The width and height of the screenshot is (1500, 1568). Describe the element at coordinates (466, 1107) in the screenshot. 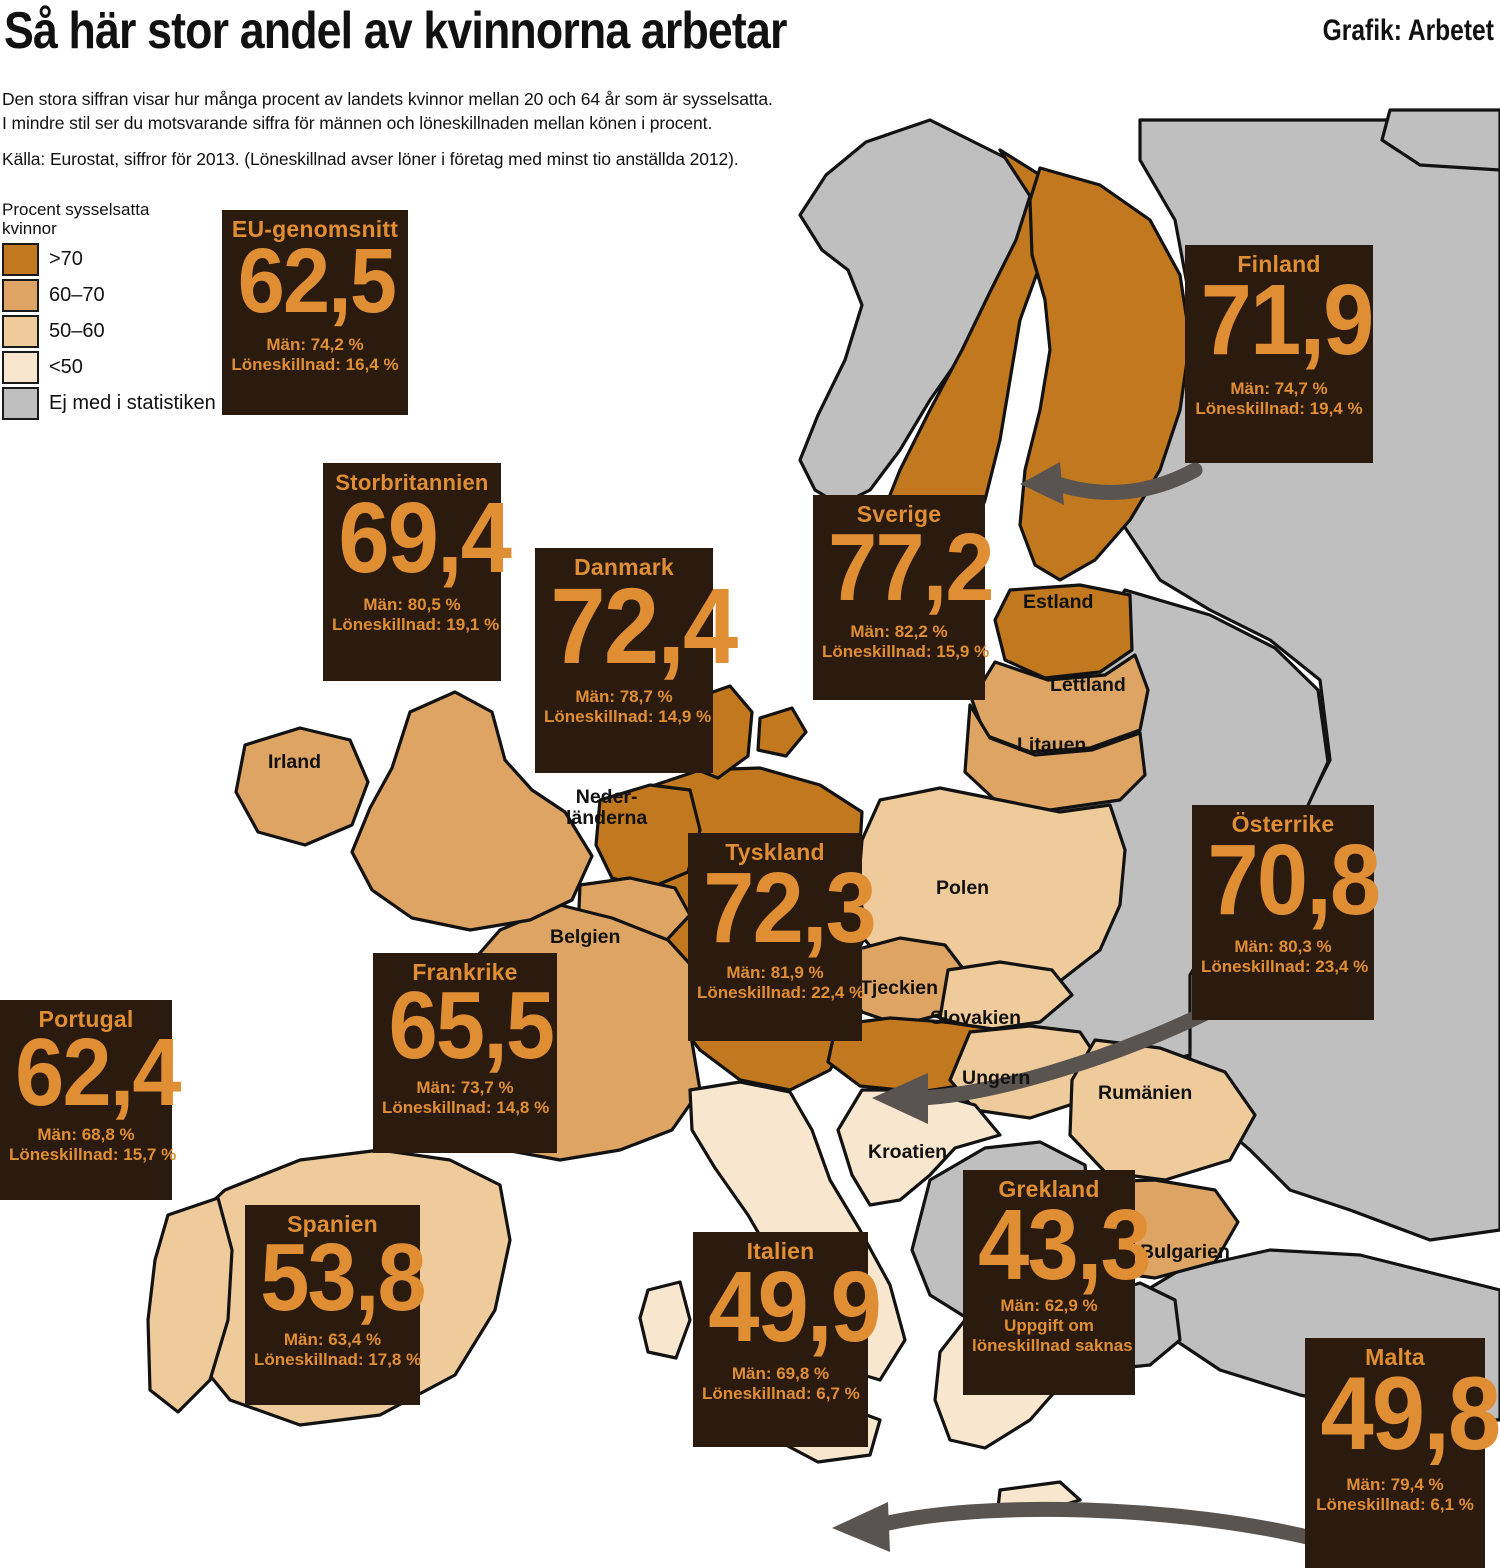

I see `data-box-gap: Löneskillnad: 14,8 %` at that location.